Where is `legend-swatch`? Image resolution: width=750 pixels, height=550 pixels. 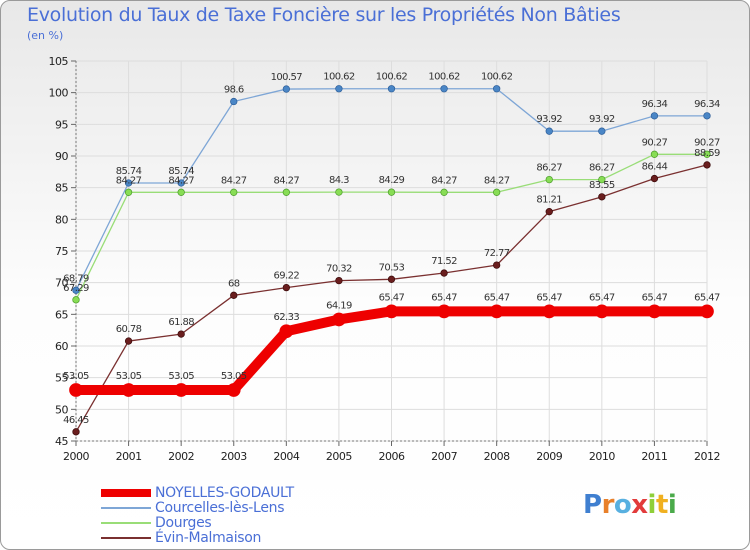 legend-swatch is located at coordinates (126, 523).